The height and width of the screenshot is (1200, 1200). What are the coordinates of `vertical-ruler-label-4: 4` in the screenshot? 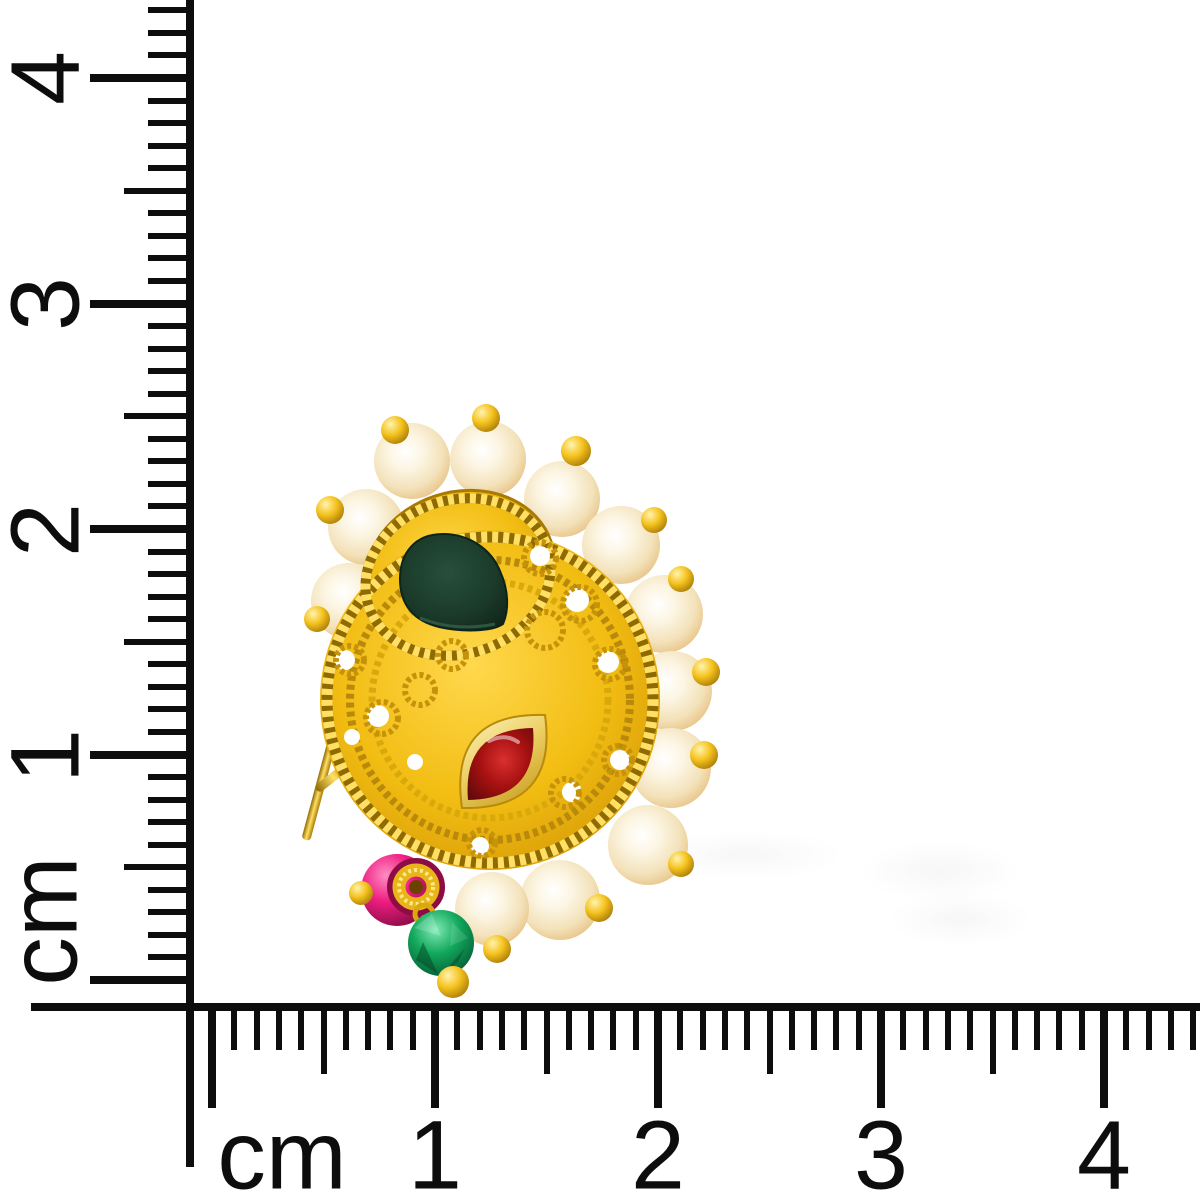 It's located at (50, 78).